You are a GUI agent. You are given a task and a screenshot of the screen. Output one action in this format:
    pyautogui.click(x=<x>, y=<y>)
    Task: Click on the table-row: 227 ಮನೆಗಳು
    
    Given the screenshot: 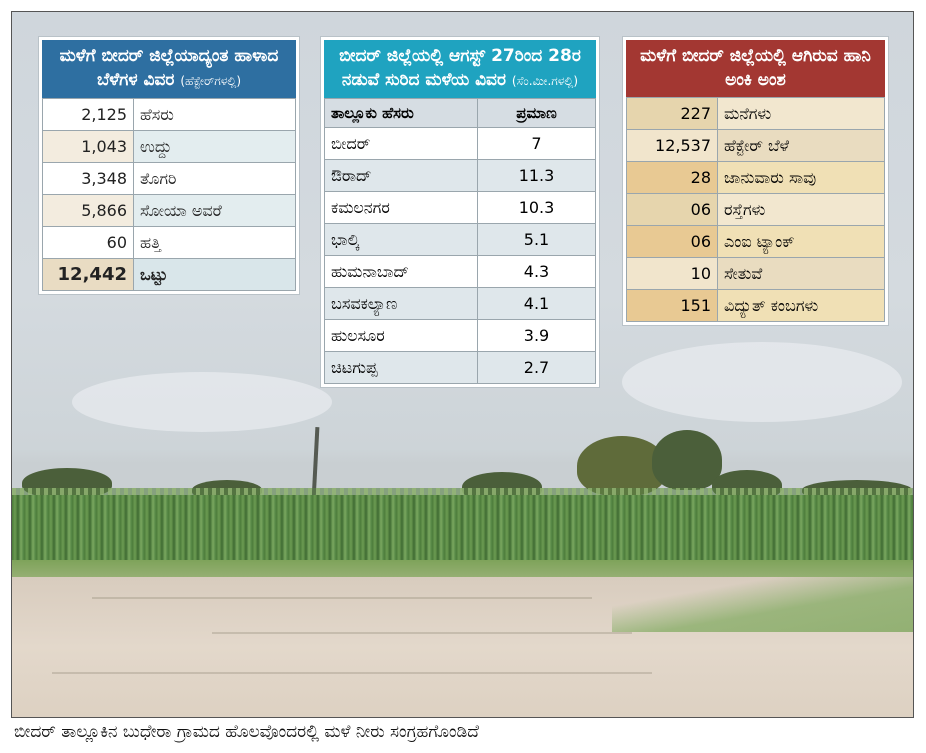 What is the action you would take?
    pyautogui.click(x=755, y=113)
    